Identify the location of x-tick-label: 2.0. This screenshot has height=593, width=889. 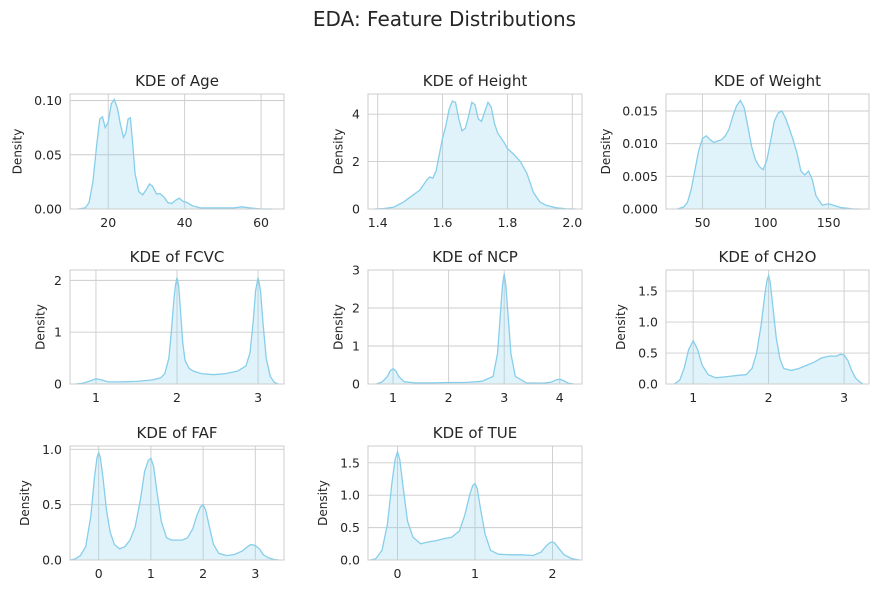
(572, 222).